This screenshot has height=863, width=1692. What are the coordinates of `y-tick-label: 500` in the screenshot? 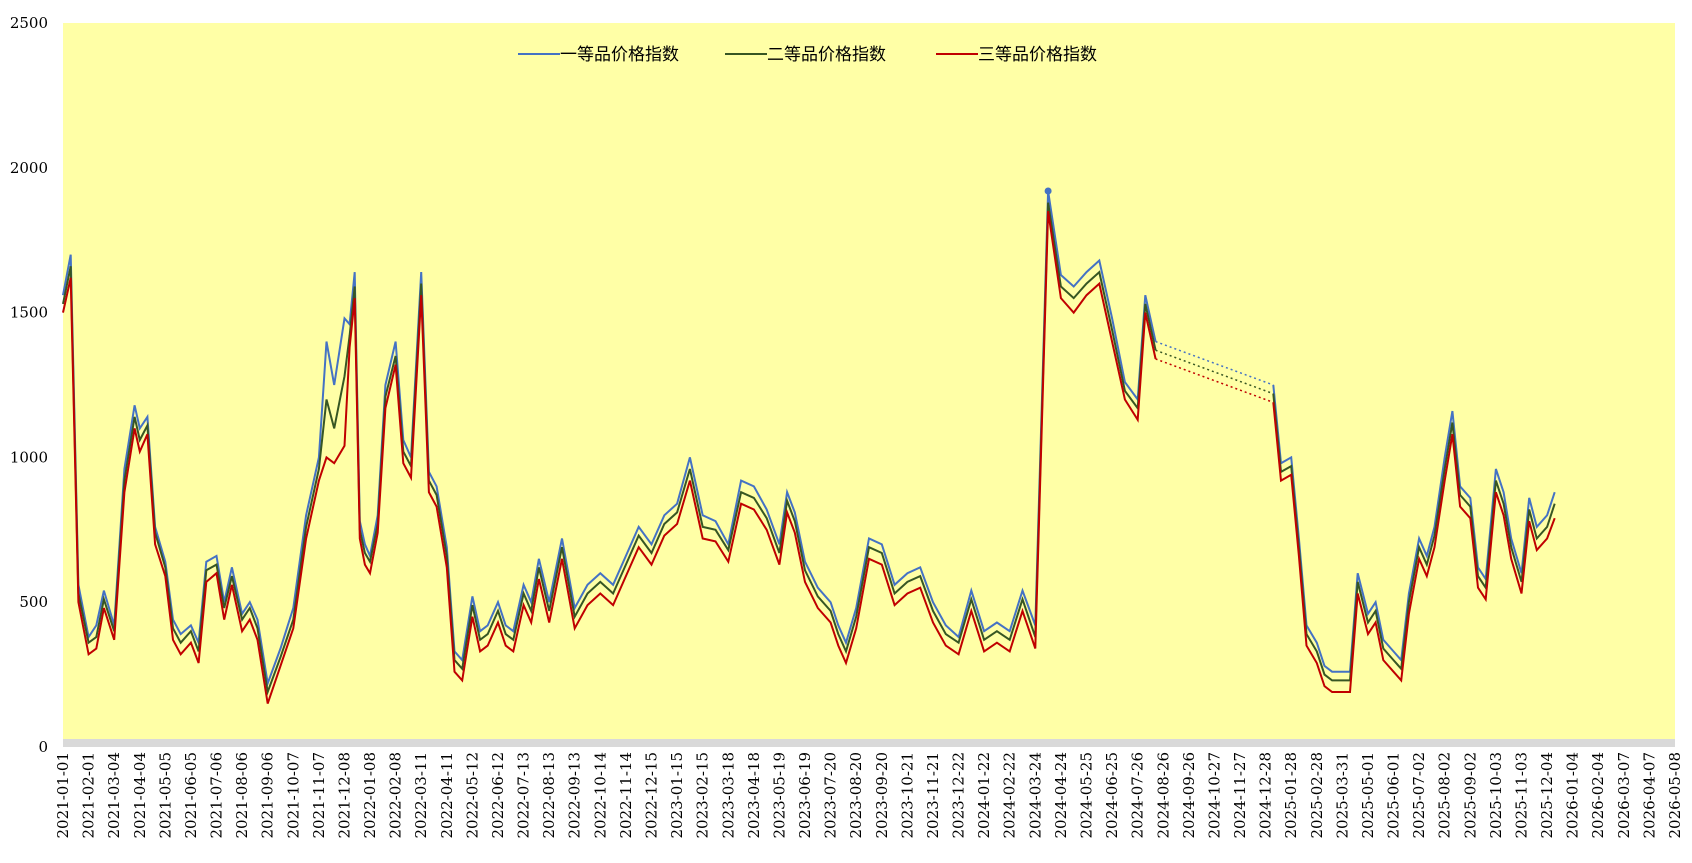 It's located at (33, 602).